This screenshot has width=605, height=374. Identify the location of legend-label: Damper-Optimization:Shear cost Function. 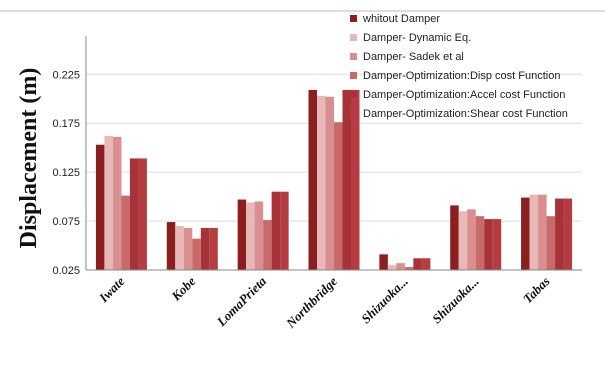
(465, 114).